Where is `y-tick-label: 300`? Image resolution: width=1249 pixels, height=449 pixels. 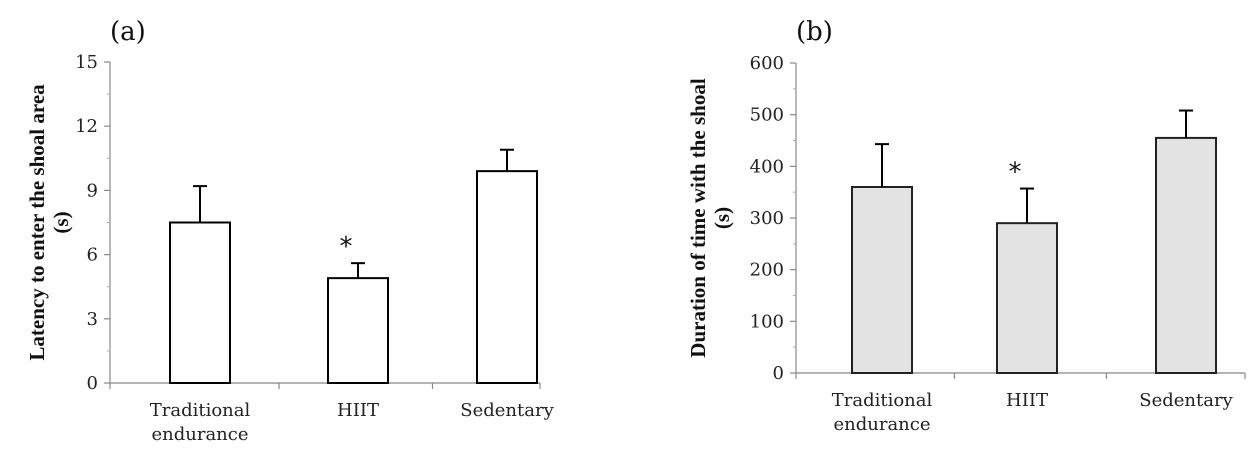 y-tick-label: 300 is located at coordinates (767, 218).